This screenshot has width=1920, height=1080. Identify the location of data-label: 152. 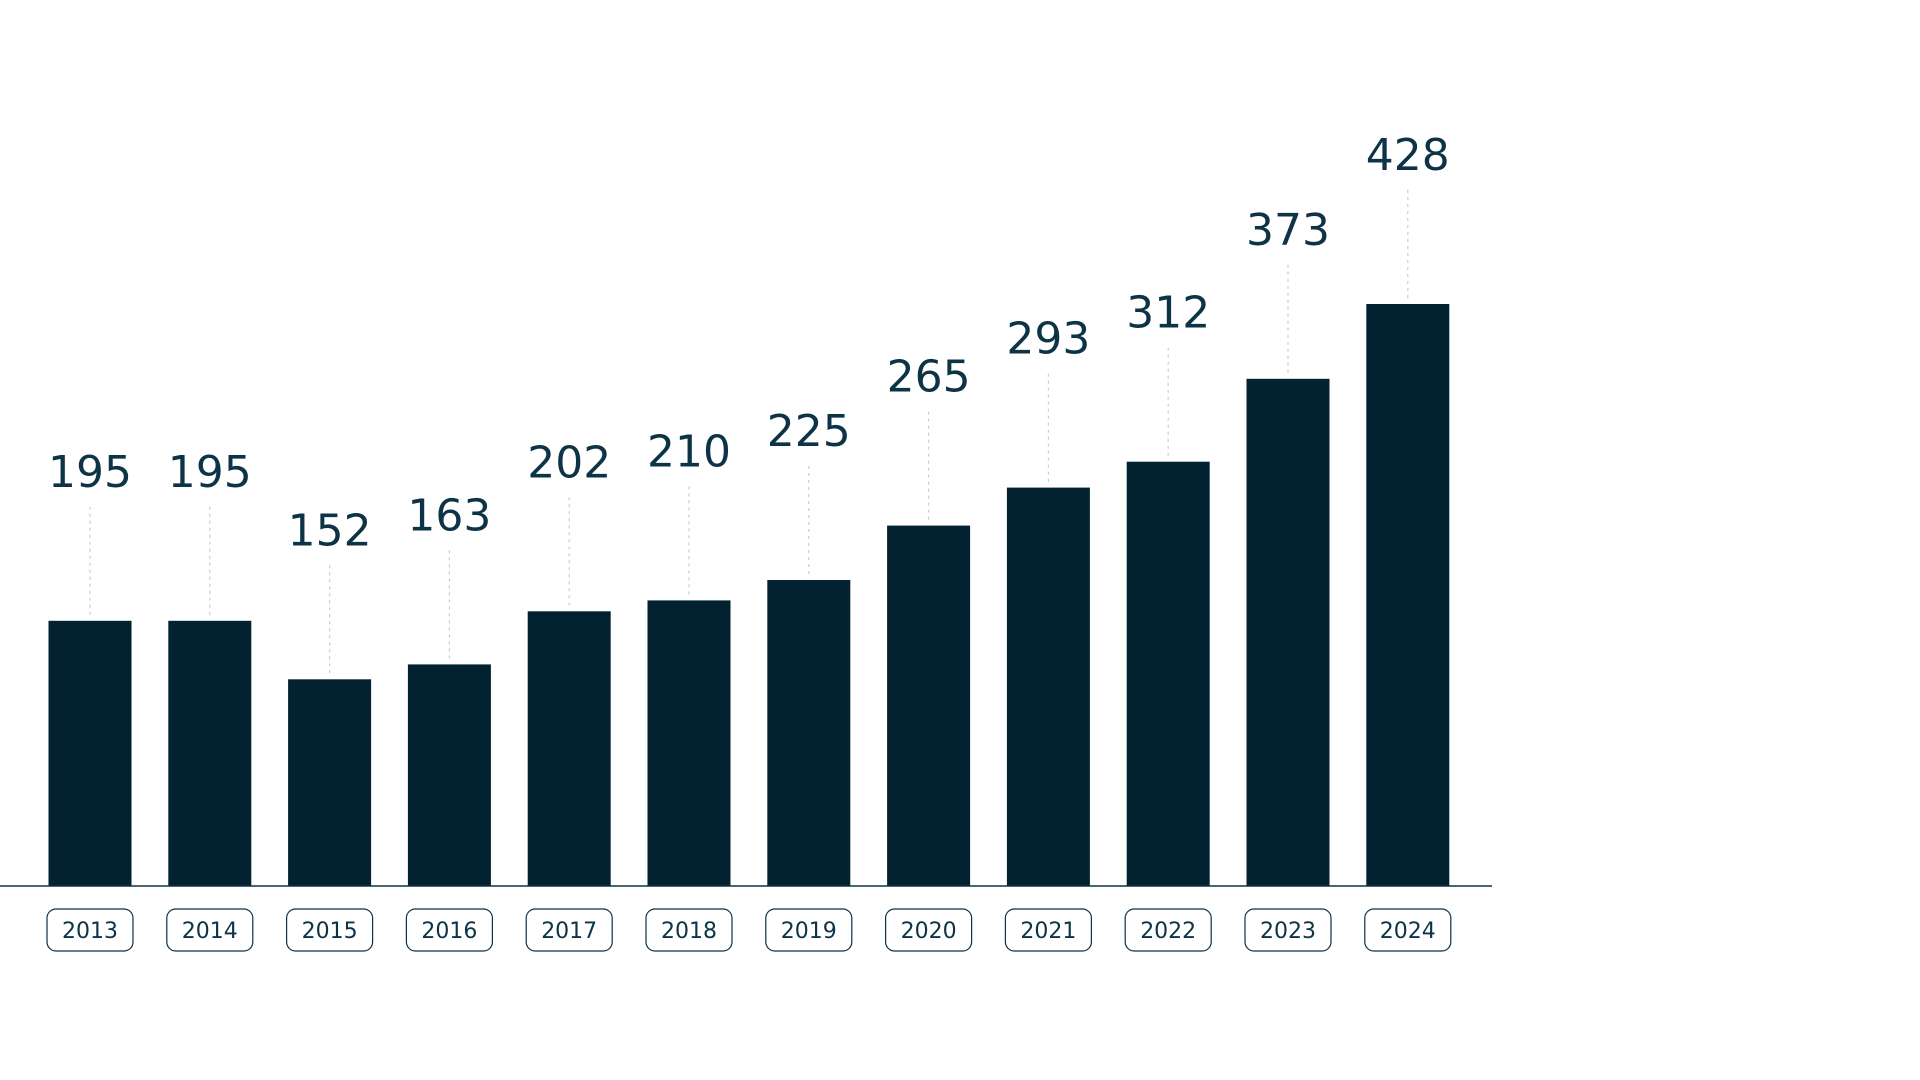
(330, 530).